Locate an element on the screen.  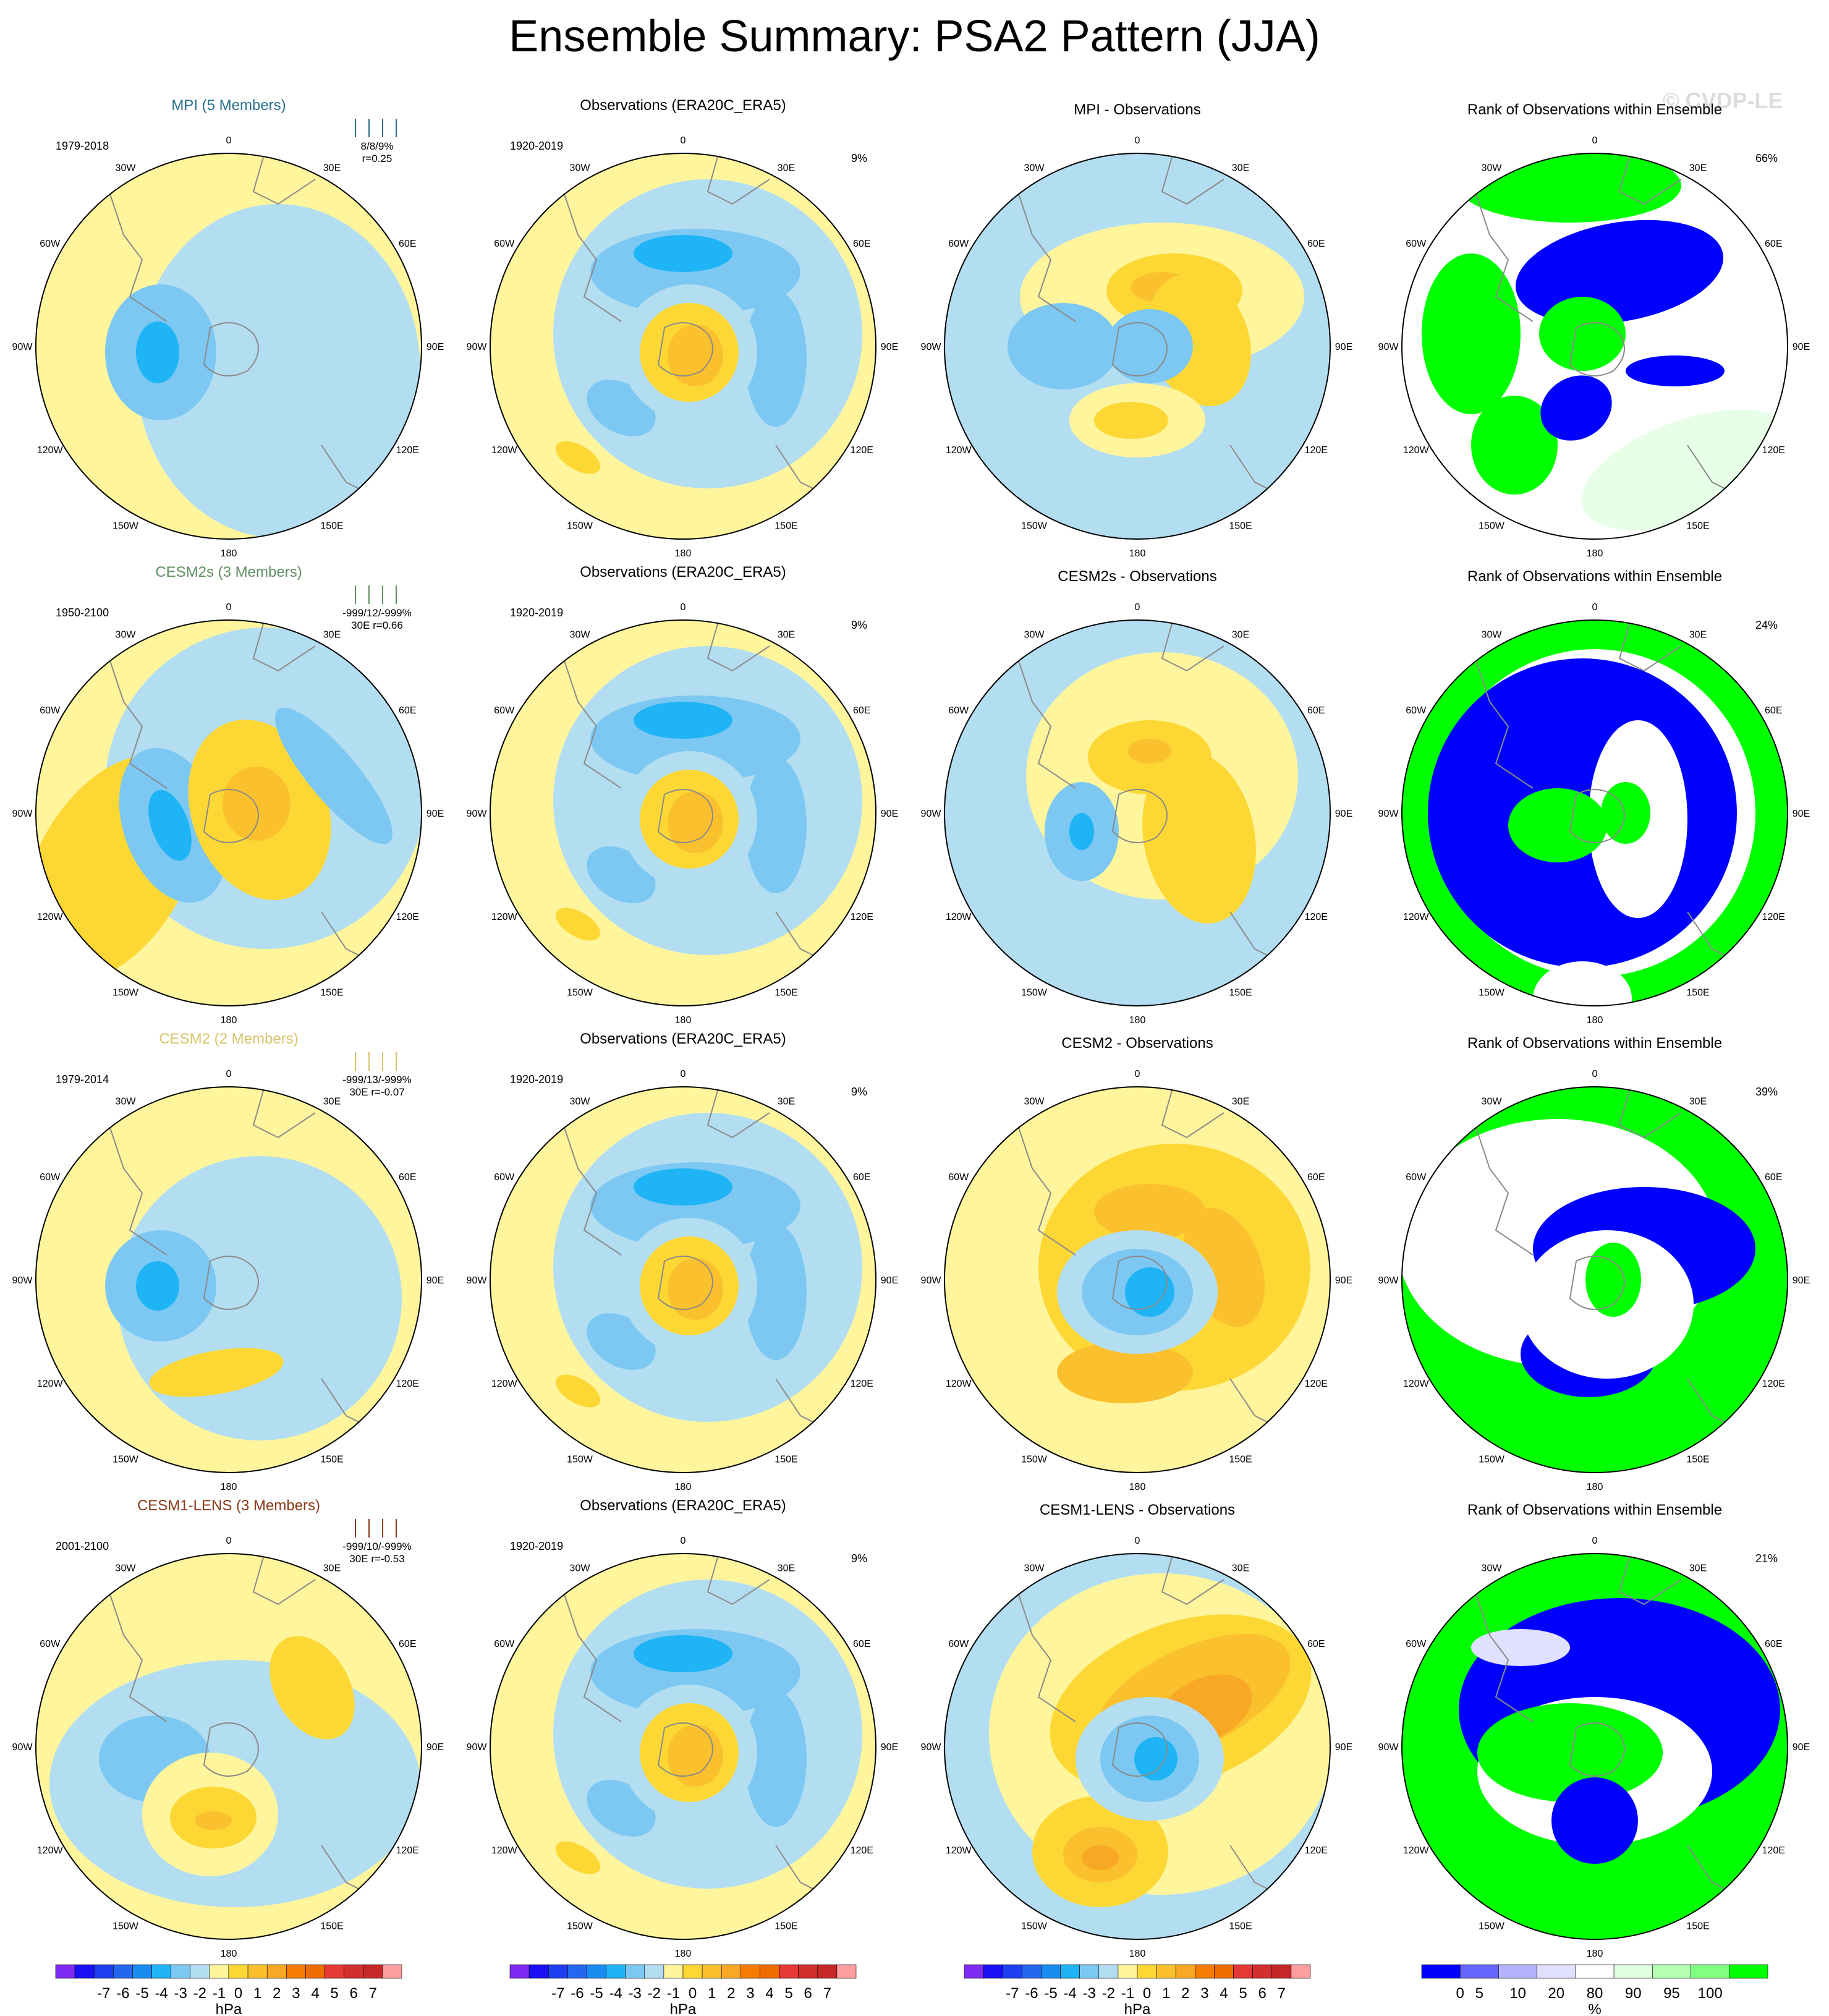
diff-map-0-south-america is located at coordinates (1041, 241).